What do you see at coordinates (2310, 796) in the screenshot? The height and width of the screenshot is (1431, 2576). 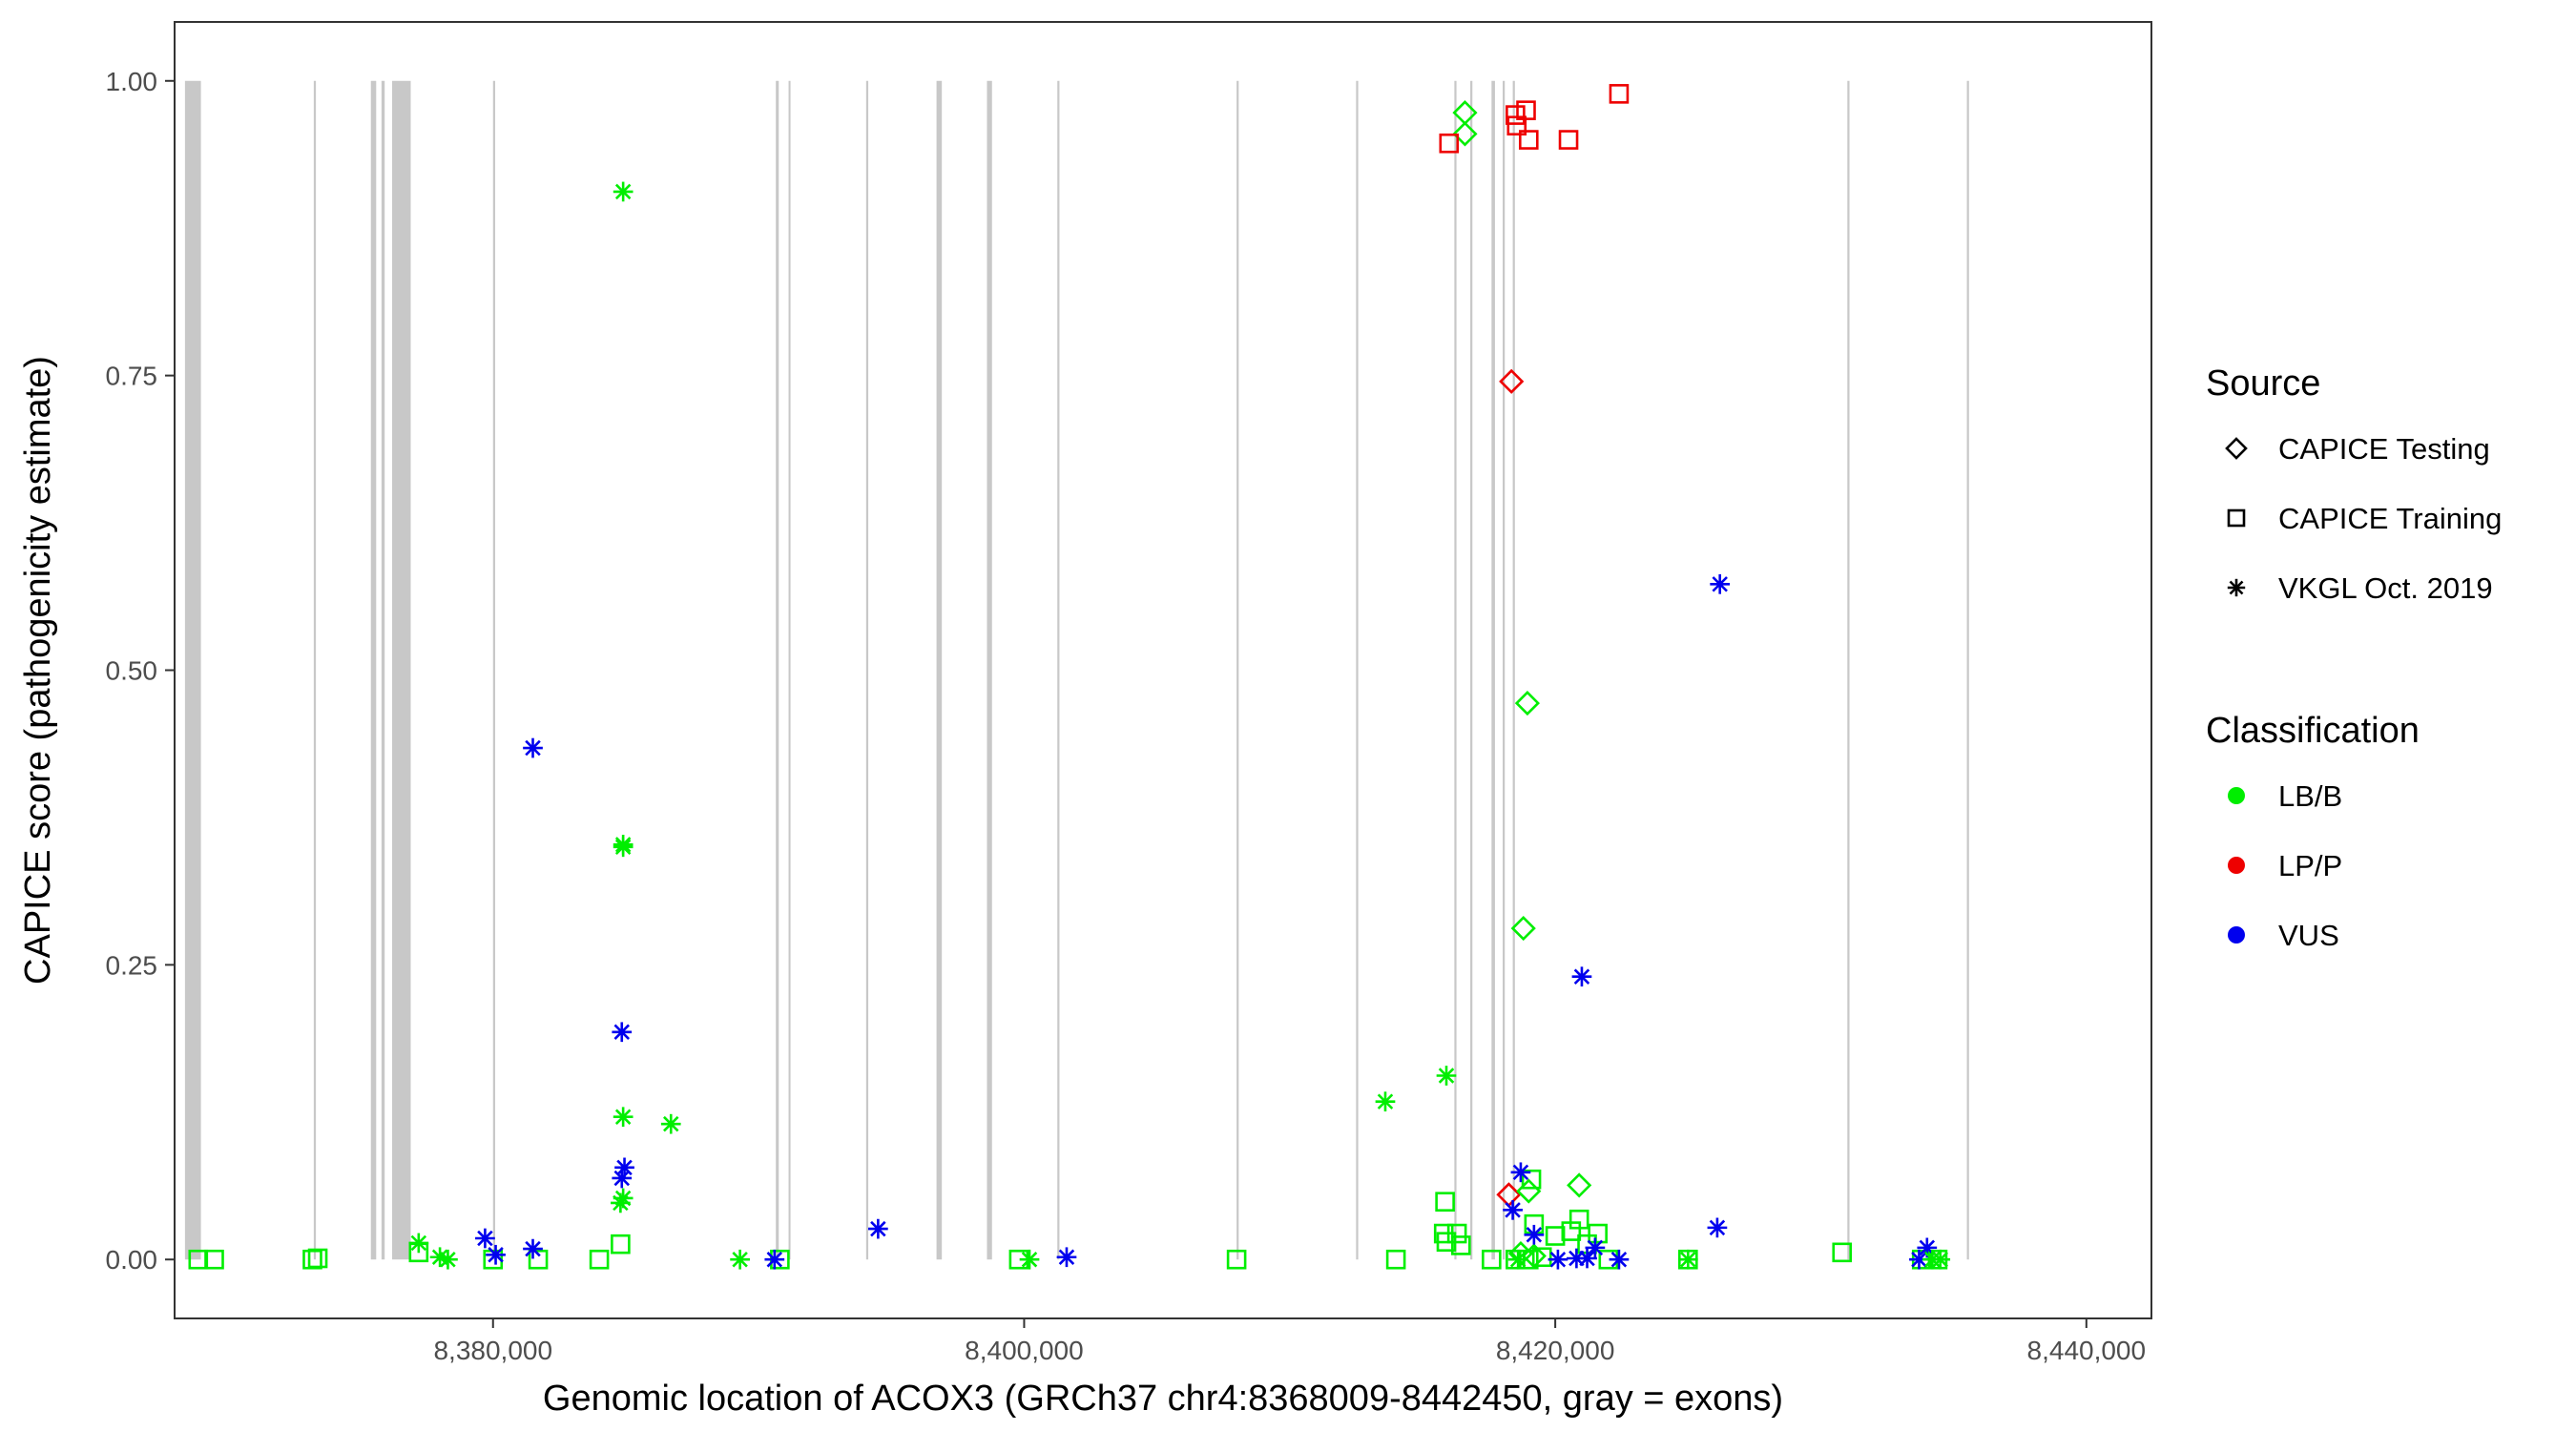 I see `legend-label: LB/B` at bounding box center [2310, 796].